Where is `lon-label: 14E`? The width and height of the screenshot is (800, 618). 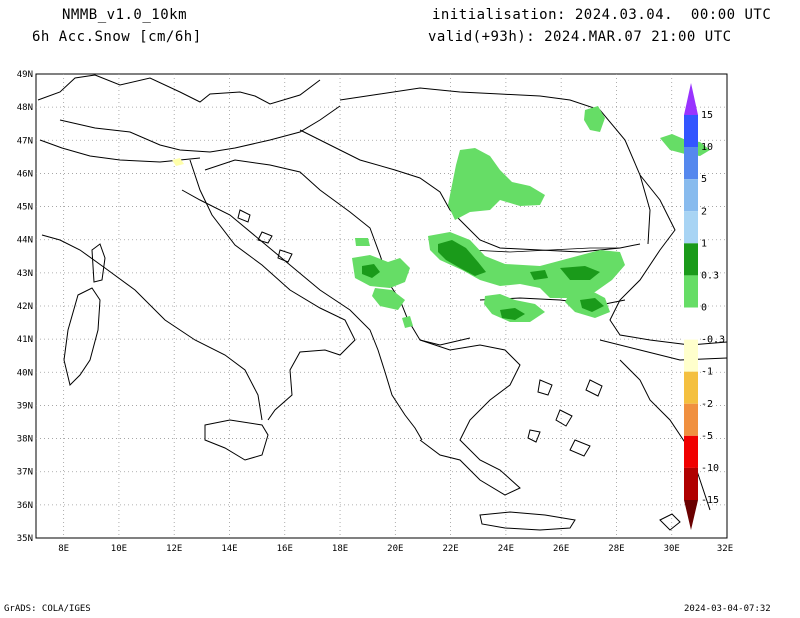 lon-label: 14E is located at coordinates (229, 549).